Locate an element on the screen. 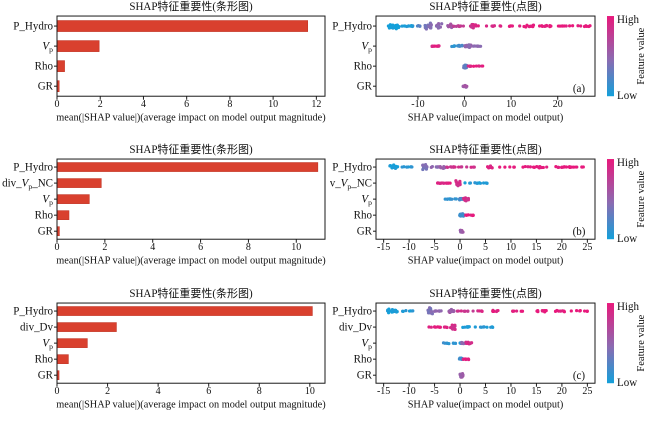  x-tick-label: 6 is located at coordinates (208, 391).